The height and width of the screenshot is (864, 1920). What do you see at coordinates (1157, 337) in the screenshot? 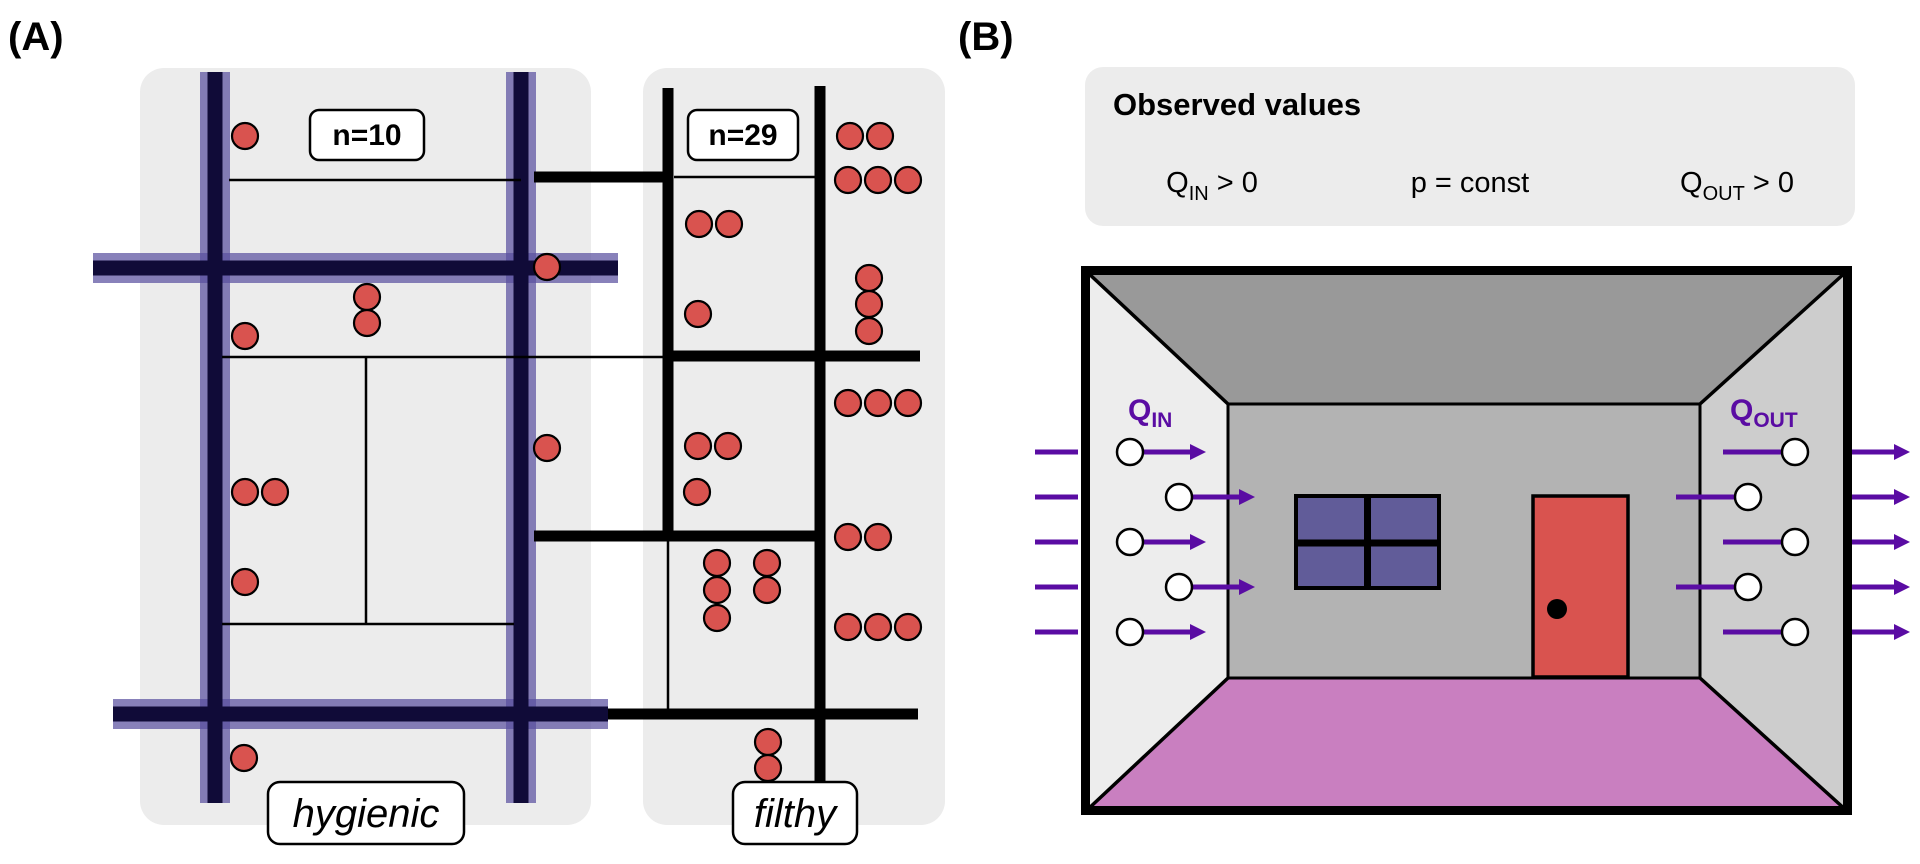
I see `corner-edge-top-left` at bounding box center [1157, 337].